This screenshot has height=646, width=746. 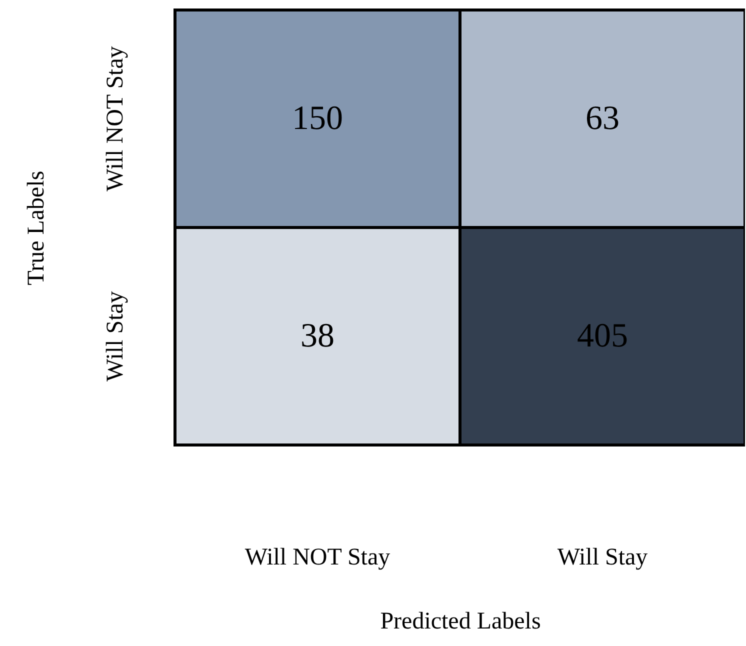 I want to click on data-label: 150, so click(x=317, y=118).